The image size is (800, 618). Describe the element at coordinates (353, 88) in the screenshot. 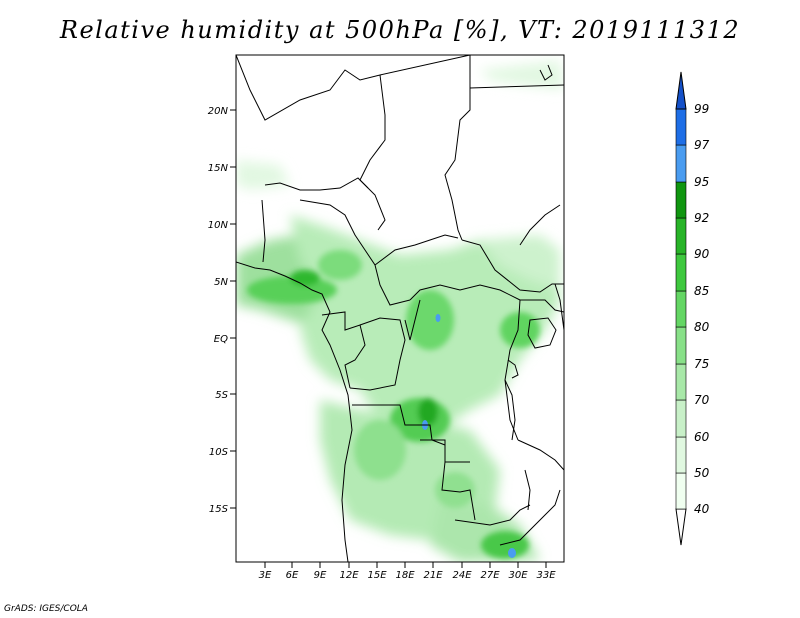

I see `border-niger-north` at that location.